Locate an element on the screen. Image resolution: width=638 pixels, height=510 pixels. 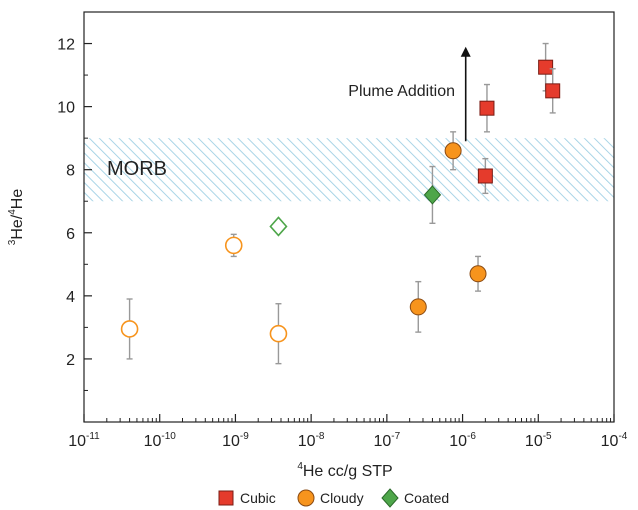
legend-swatch-cubic is located at coordinates (226, 498).